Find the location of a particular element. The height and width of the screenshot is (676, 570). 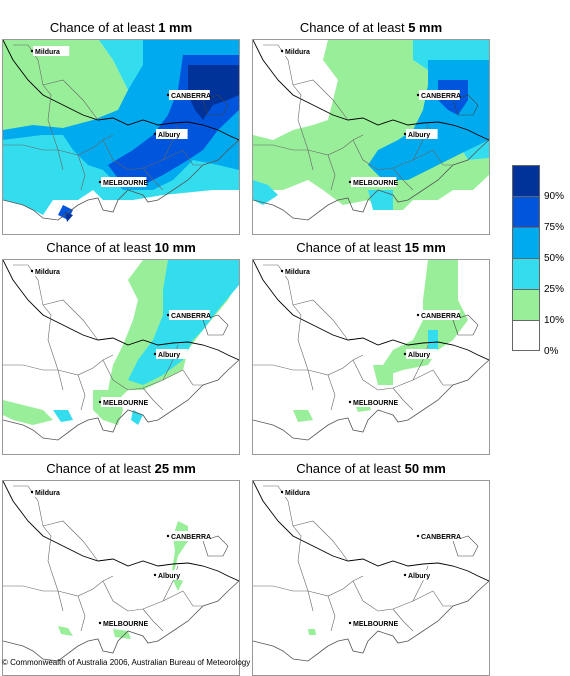

map-5mm: Mildura CANBERRA Albury MELBOURNE is located at coordinates (371, 137).